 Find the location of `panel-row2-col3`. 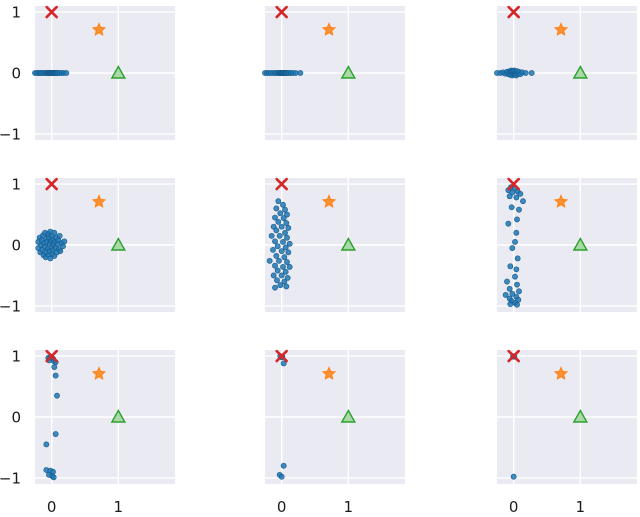

panel-row2-col3 is located at coordinates (567, 244).